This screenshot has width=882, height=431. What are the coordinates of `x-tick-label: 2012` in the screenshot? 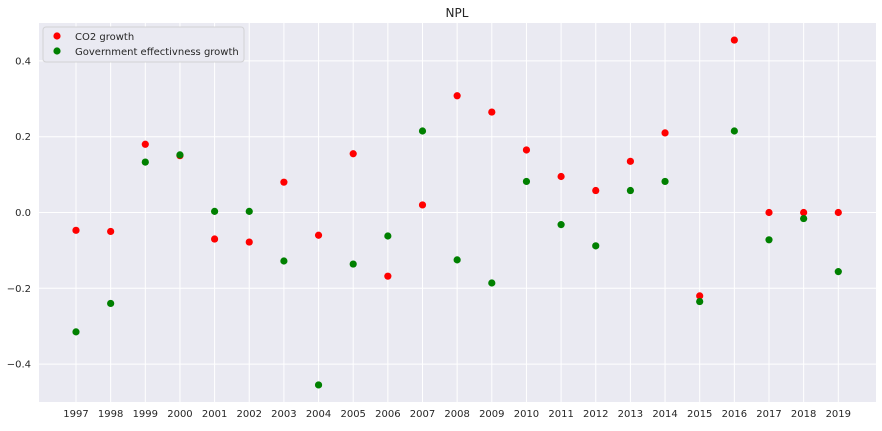 It's located at (595, 414).